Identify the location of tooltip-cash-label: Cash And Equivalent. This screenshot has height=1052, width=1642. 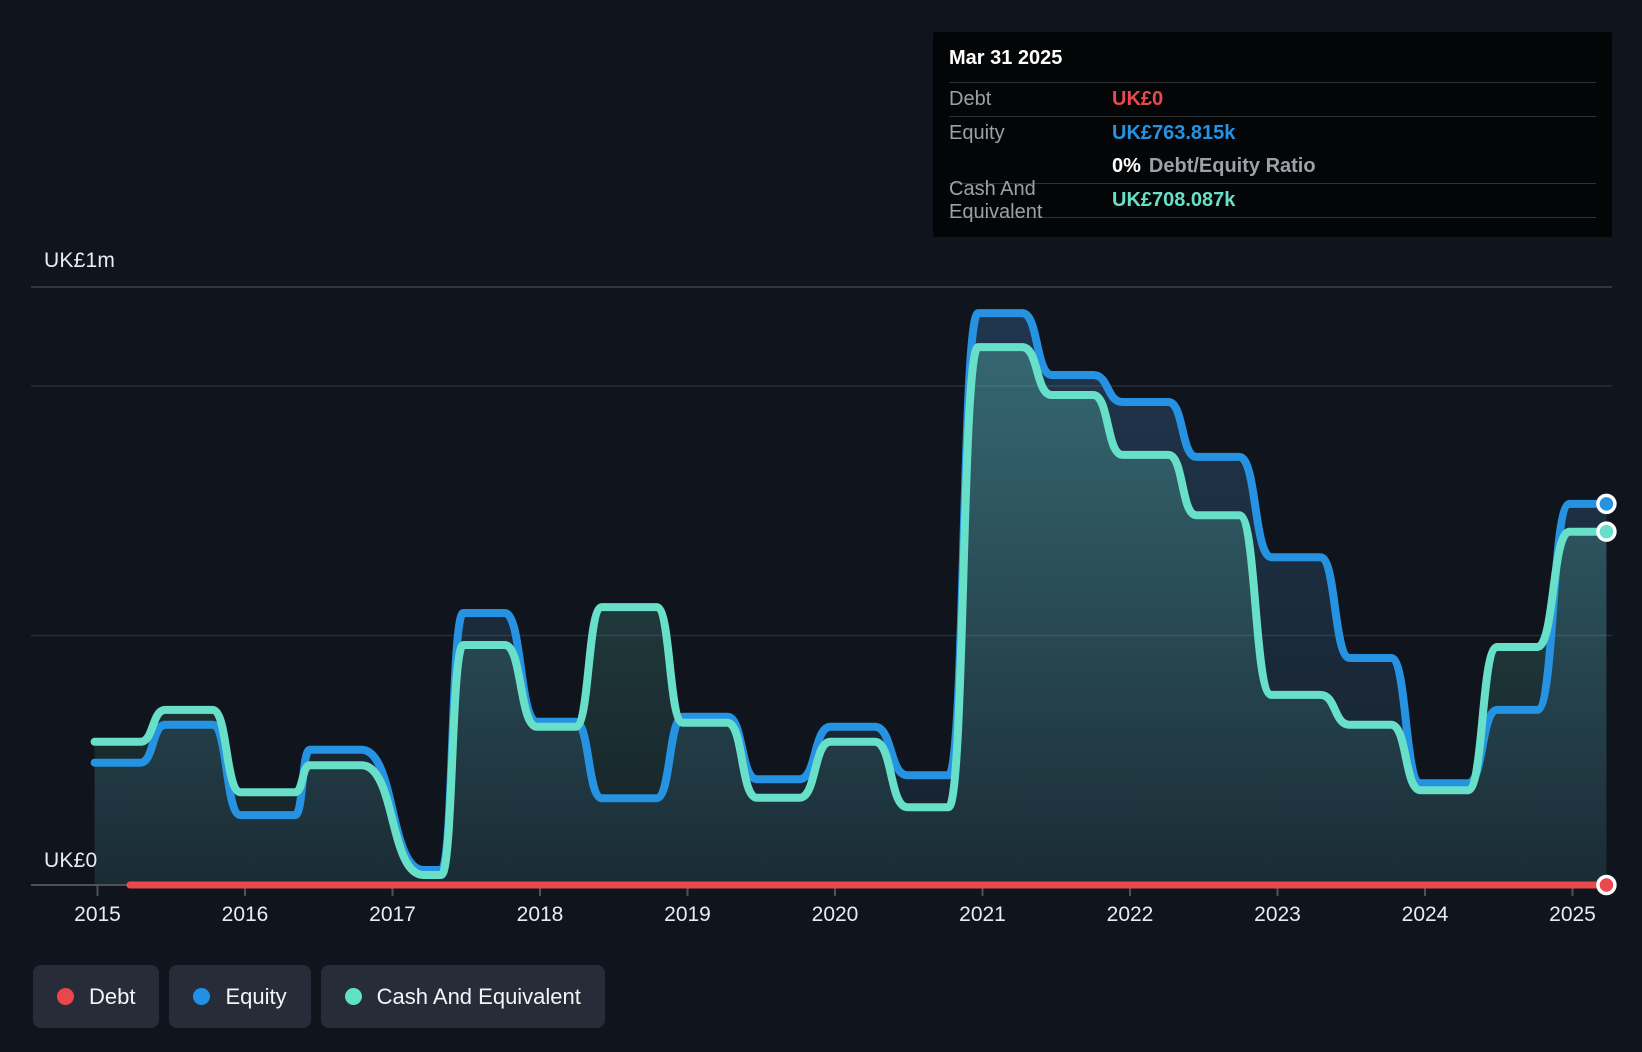
(996, 200).